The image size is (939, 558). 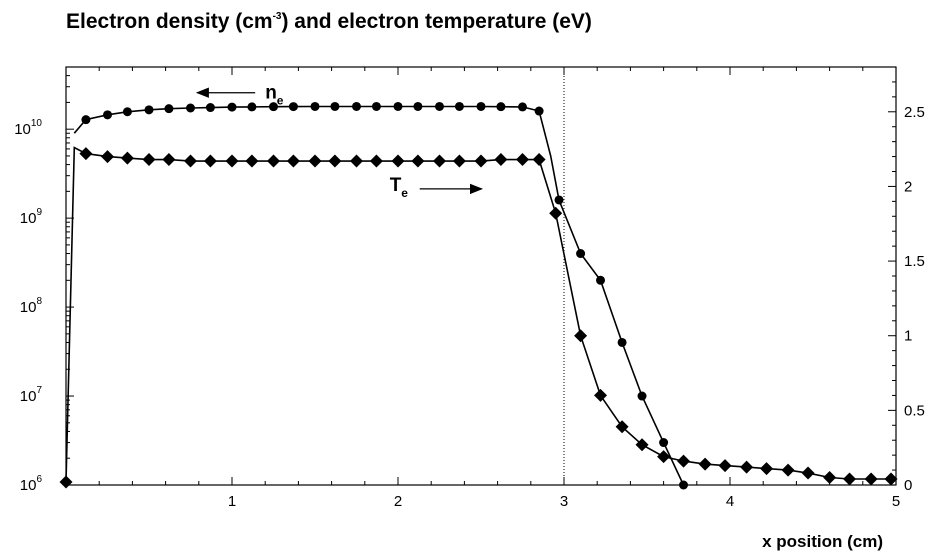 I want to click on y-left-tick-label: 10⁸, so click(x=31, y=306).